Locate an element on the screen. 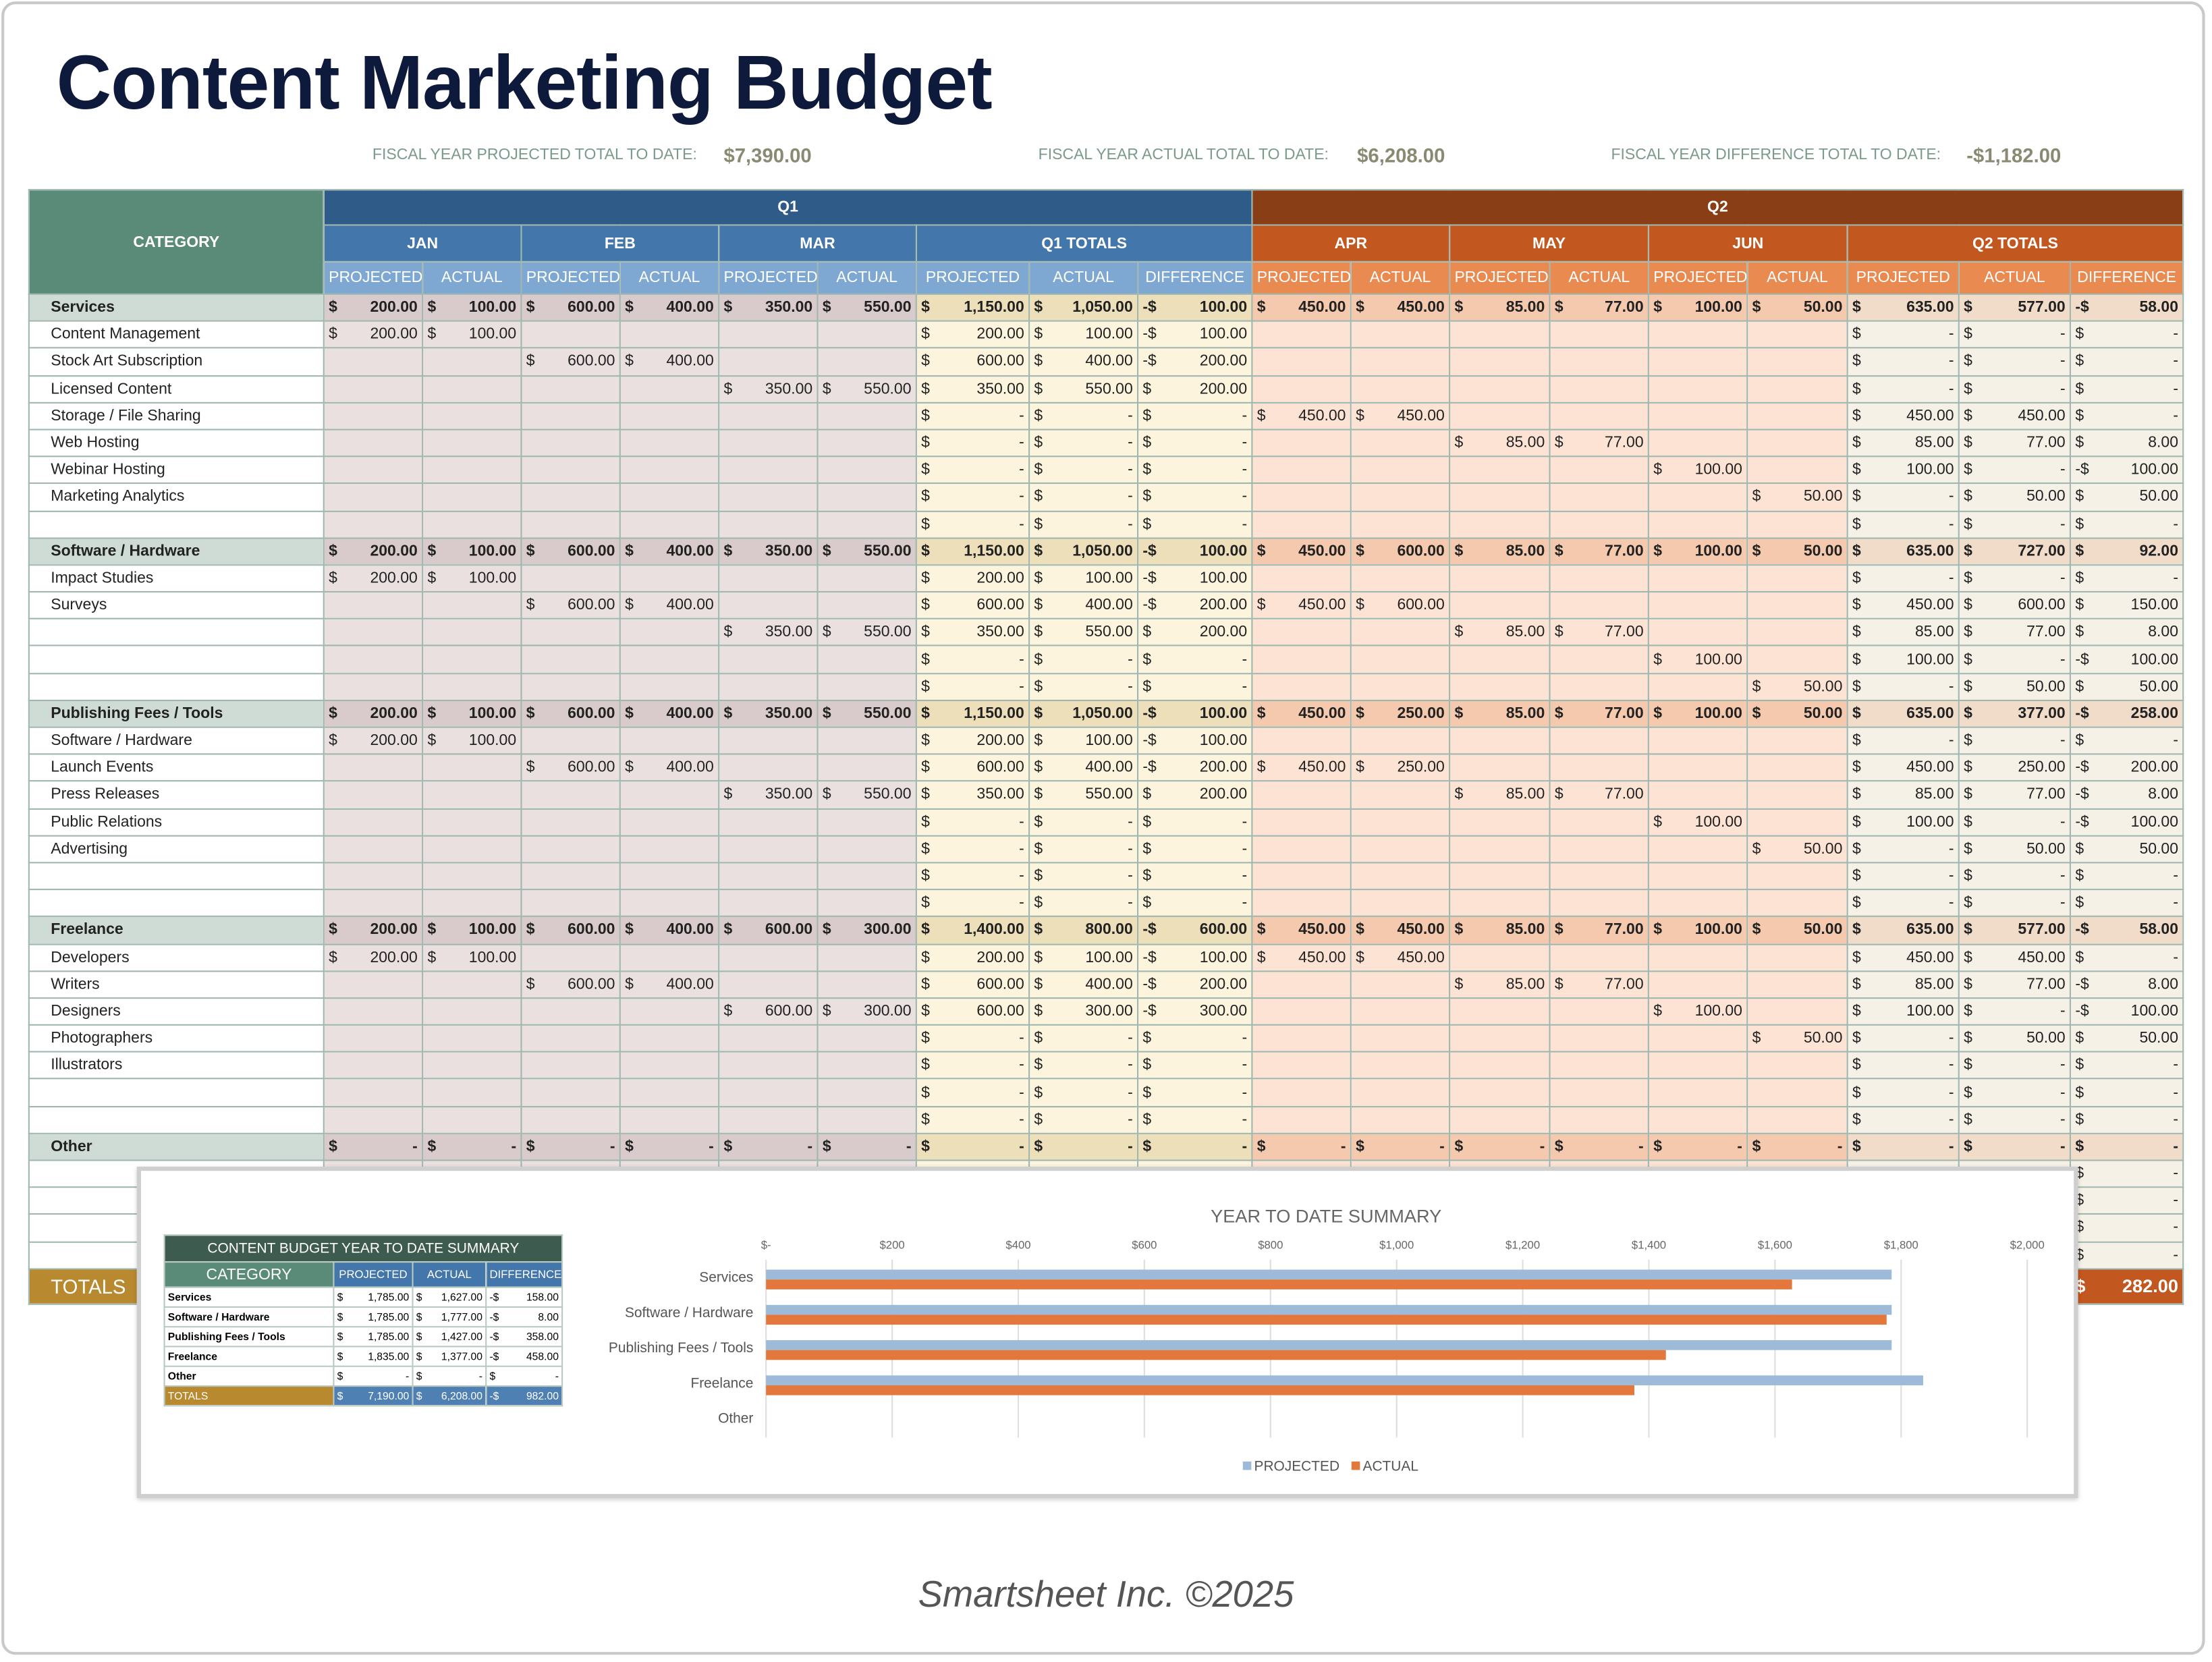 This screenshot has width=2212, height=1662. amount: 100.00 is located at coordinates (1718, 659).